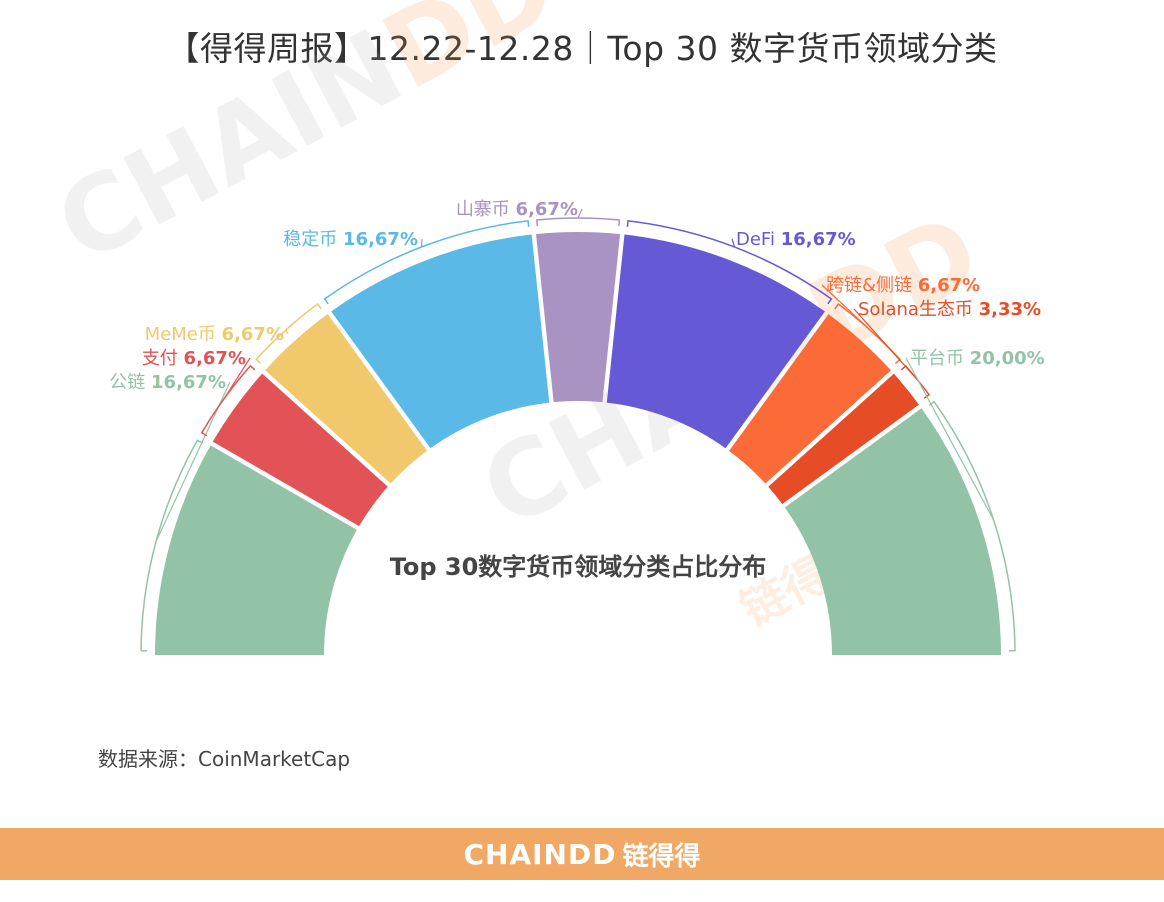  What do you see at coordinates (918, 309) in the screenshot?
I see `slice-label-name: Solana生态币` at bounding box center [918, 309].